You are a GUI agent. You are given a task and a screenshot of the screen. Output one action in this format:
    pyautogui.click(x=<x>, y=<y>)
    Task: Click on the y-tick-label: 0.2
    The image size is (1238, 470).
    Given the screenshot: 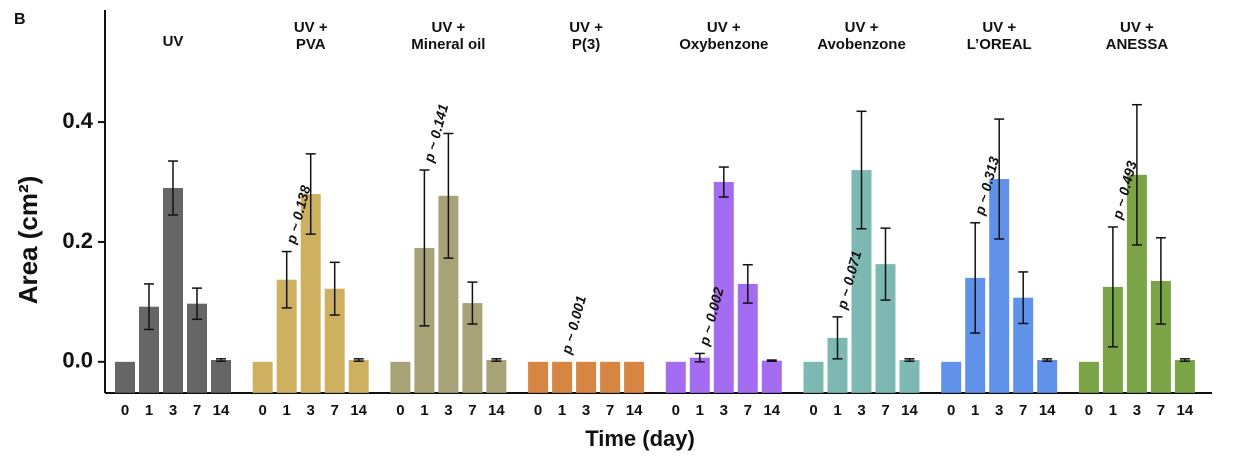 What is the action you would take?
    pyautogui.click(x=77, y=240)
    